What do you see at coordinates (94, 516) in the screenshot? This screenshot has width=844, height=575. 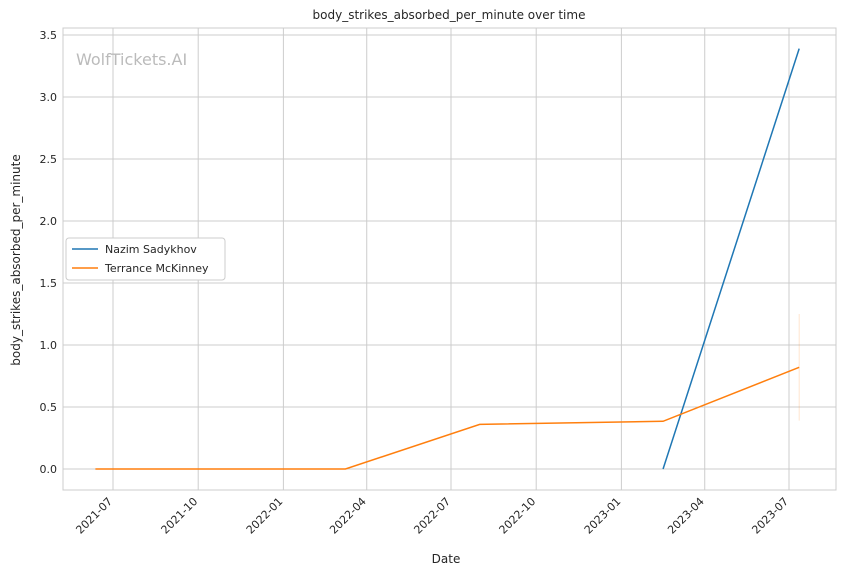 I see `x-tick-label: 2021-07` at bounding box center [94, 516].